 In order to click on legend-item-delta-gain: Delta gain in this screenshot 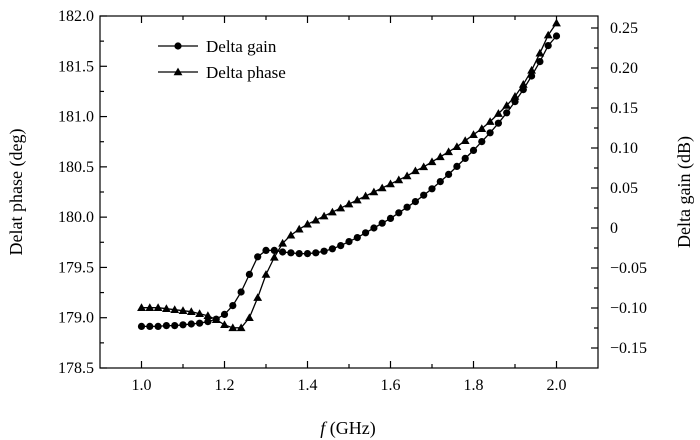, I will do `click(217, 46)`.